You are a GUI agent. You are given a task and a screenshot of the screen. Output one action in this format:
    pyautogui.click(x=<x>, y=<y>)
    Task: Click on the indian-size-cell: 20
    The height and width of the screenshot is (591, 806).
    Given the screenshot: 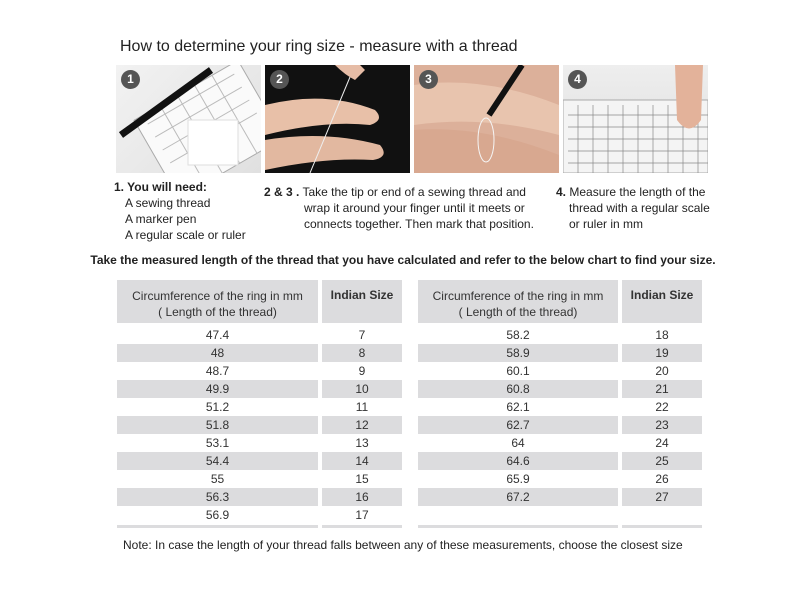 What is the action you would take?
    pyautogui.click(x=662, y=371)
    